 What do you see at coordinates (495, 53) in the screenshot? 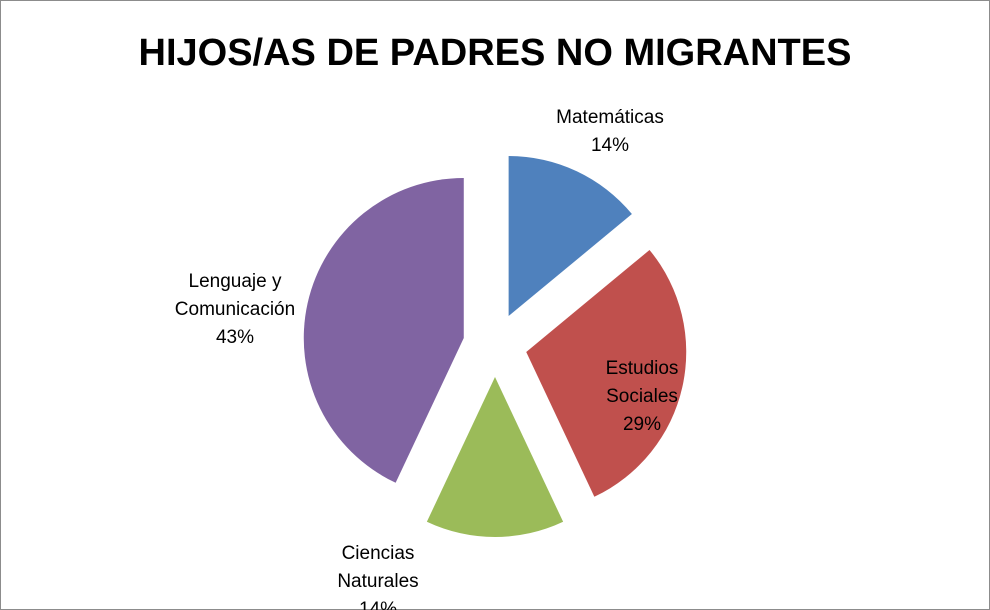
I see `chart-title: HIJOS/AS DE PADRES NO MIGRANTES` at bounding box center [495, 53].